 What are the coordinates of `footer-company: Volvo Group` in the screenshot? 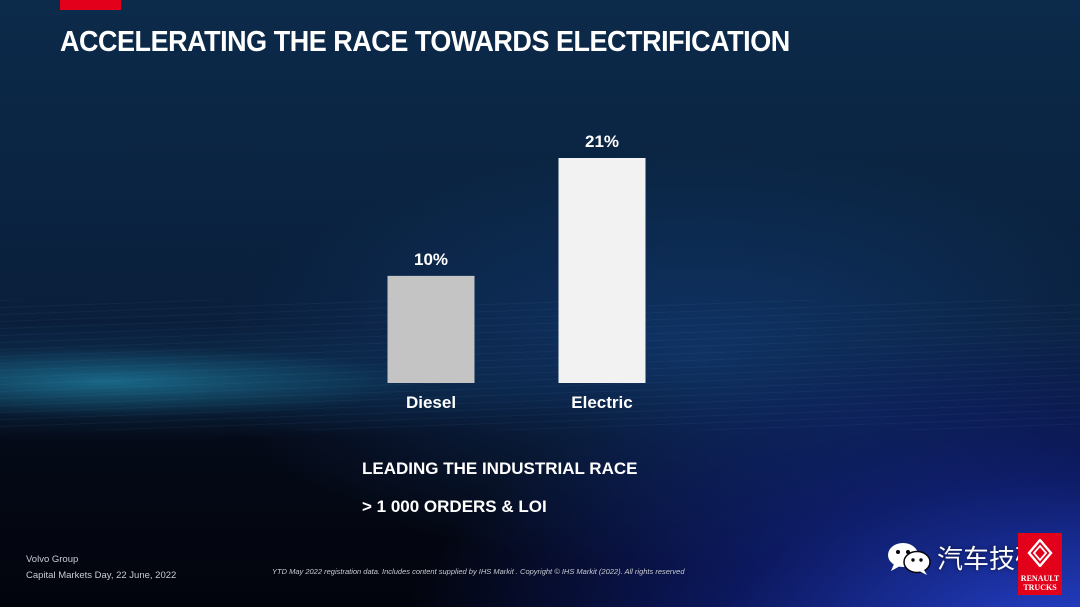 It's located at (52, 559).